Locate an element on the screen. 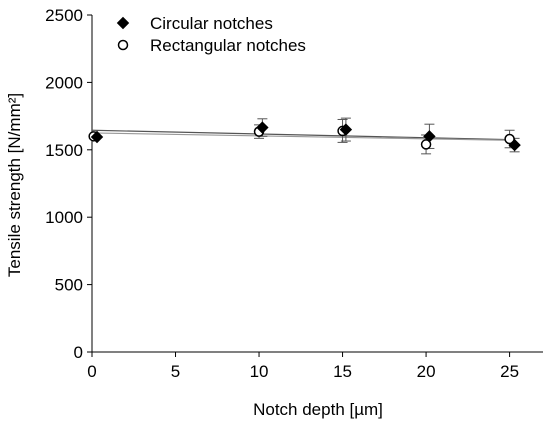 This screenshot has width=550, height=430. x-tick-label: 15 is located at coordinates (342, 371).